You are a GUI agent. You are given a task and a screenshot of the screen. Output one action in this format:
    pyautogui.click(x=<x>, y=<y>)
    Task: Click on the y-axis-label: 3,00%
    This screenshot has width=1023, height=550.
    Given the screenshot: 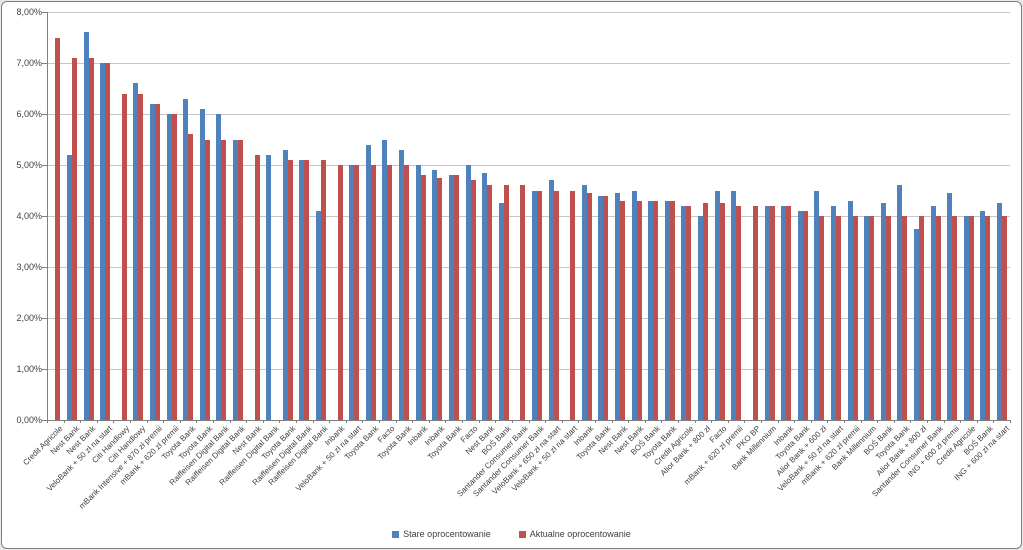 What is the action you would take?
    pyautogui.click(x=29, y=267)
    